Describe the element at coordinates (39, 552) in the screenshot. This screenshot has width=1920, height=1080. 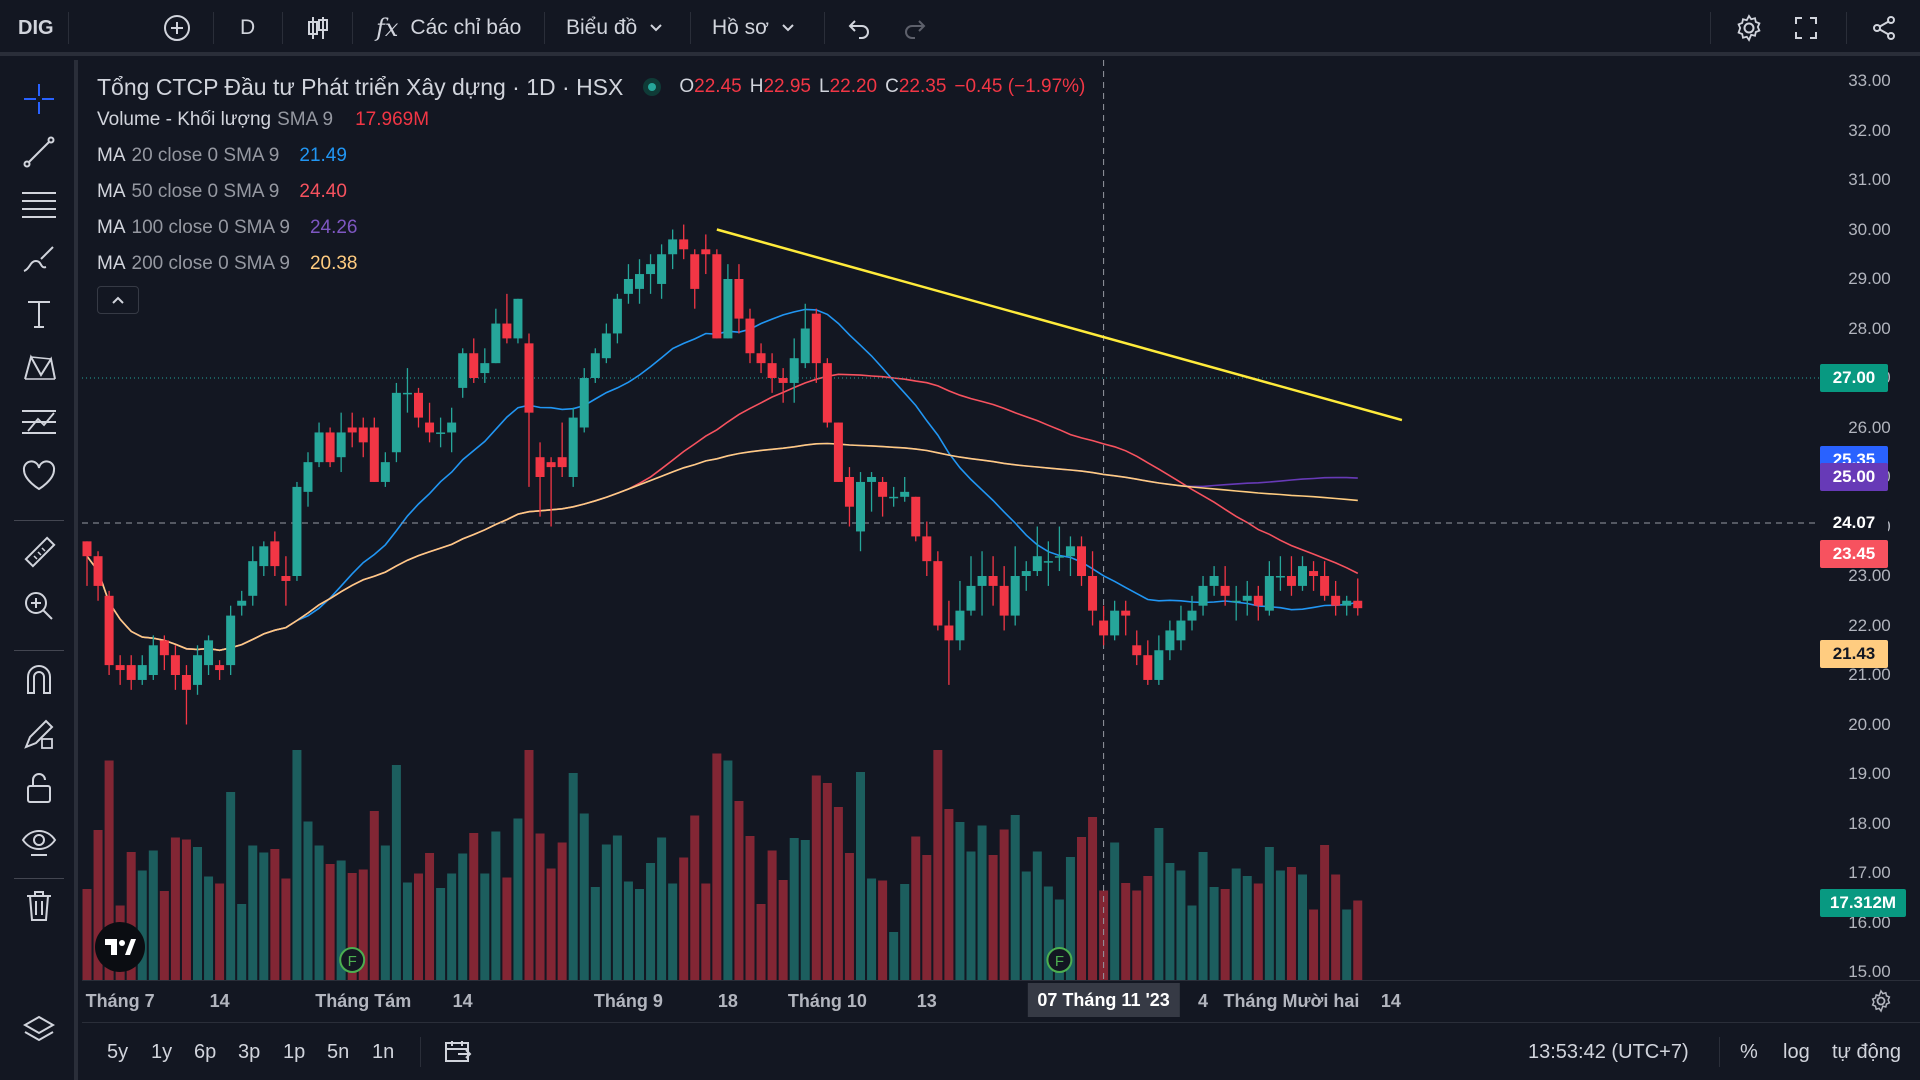
I see `ruler-tool` at that location.